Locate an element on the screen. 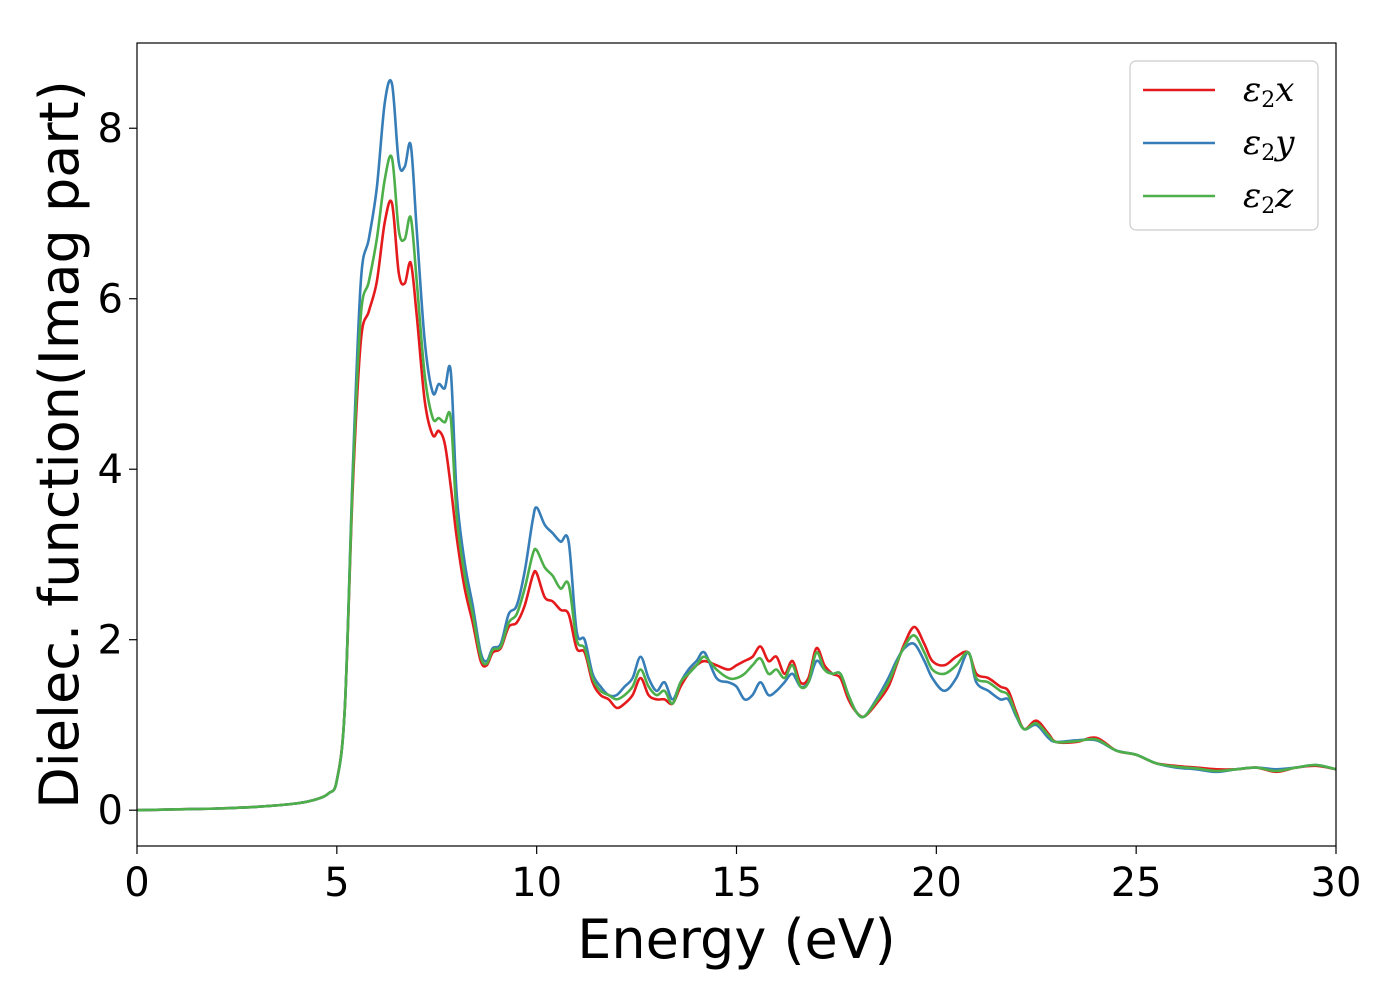 The height and width of the screenshot is (1000, 1400). y-axis: 0 2 4 6 8 is located at coordinates (117, 470).